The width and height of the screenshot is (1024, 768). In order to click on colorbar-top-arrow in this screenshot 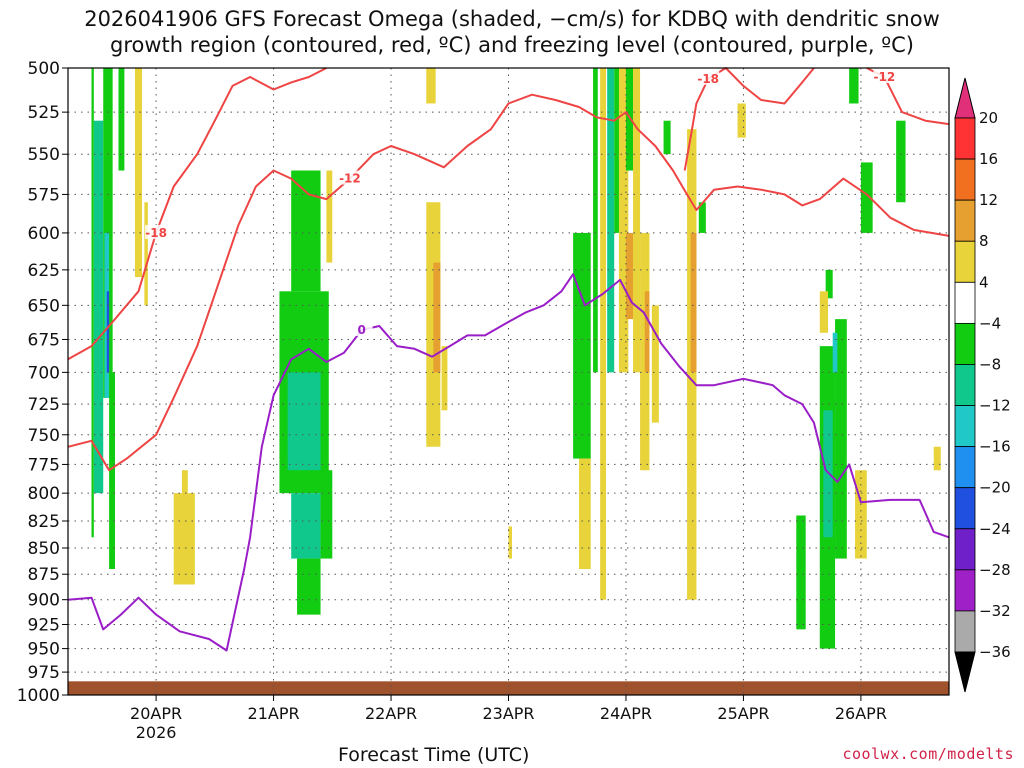, I will do `click(965, 98)`.